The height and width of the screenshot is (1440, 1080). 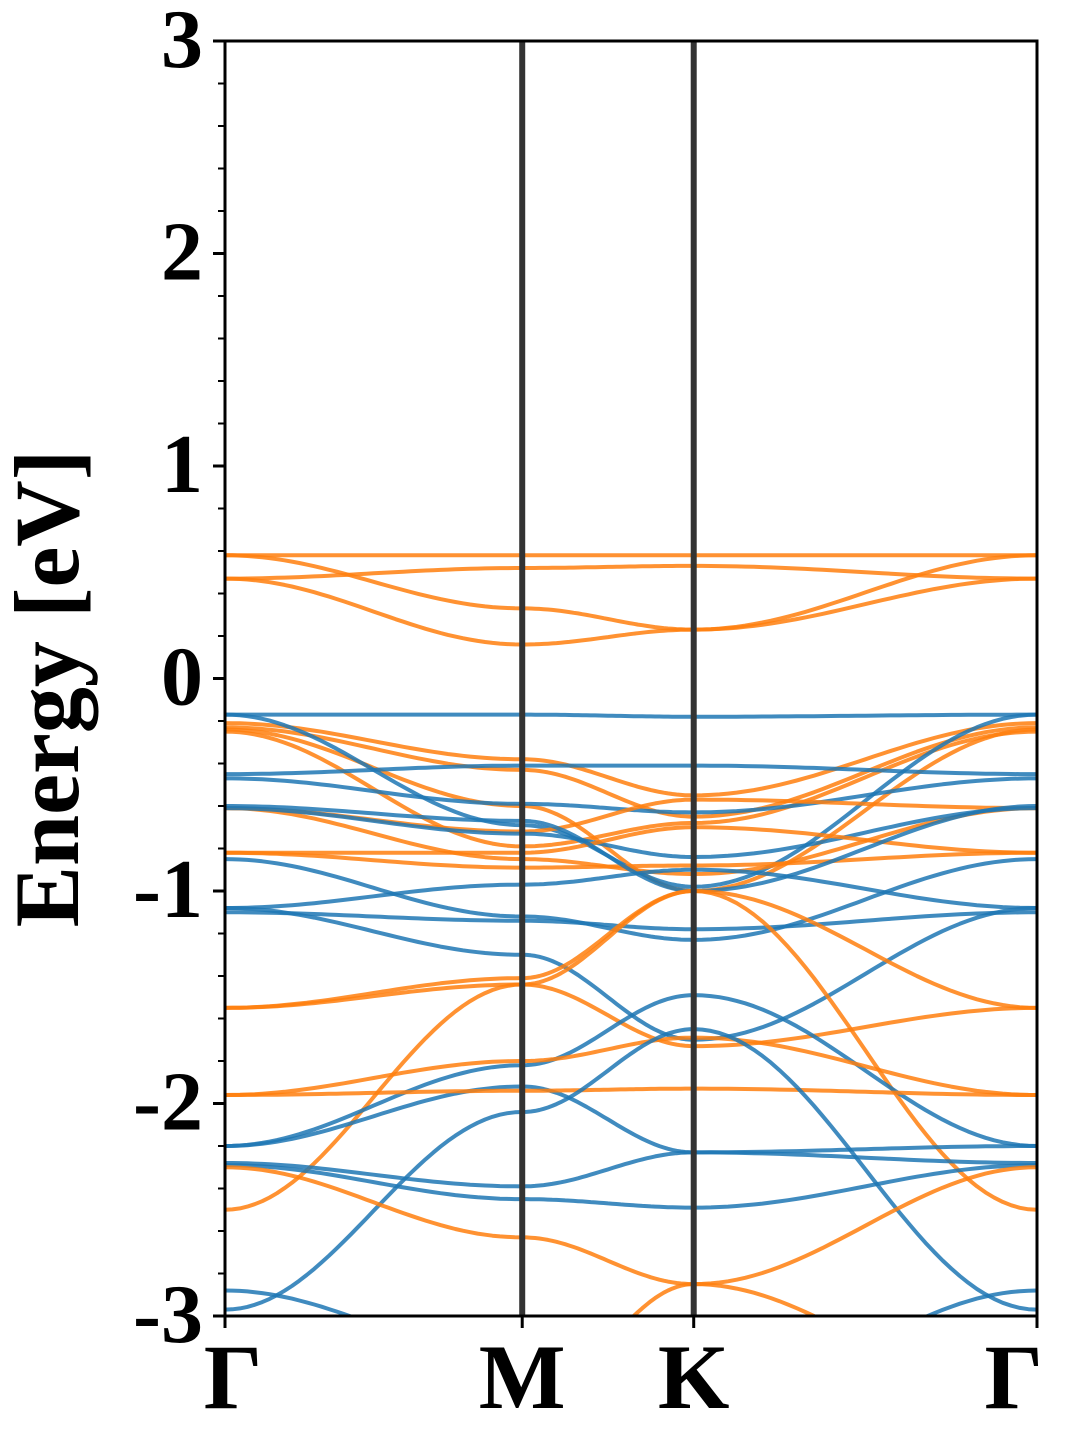 I want to click on x-tick-label-K: K, so click(x=694, y=1377).